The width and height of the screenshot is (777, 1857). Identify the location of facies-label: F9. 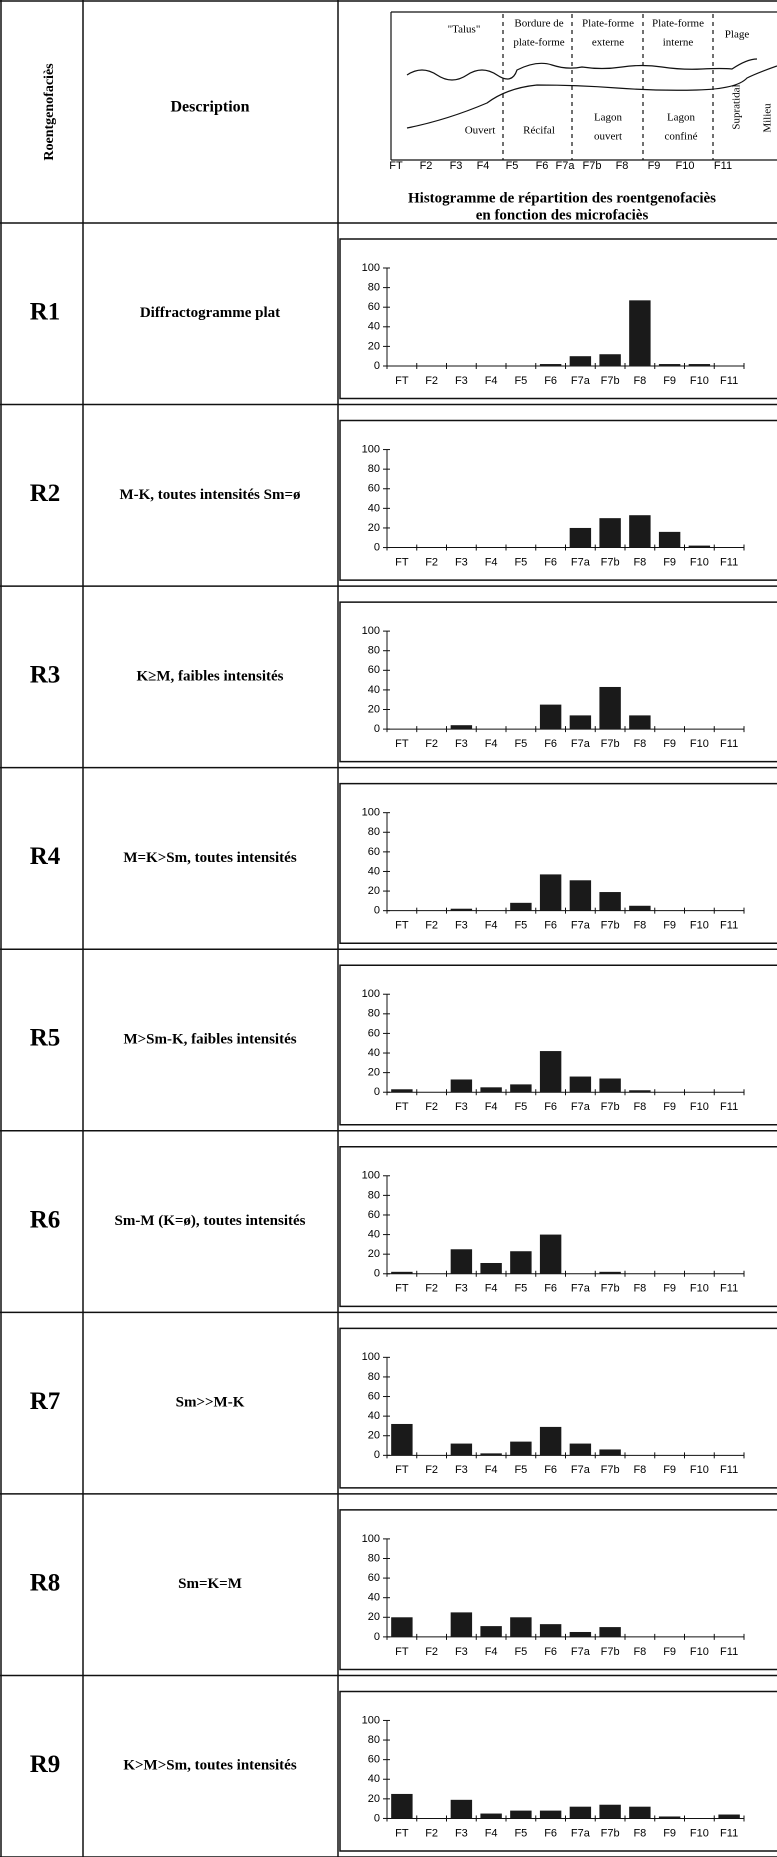
(654, 166).